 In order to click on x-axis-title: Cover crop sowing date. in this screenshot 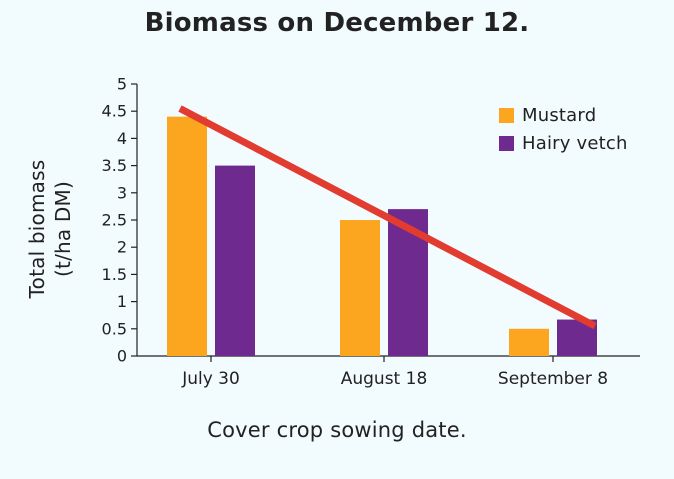, I will do `click(337, 430)`.